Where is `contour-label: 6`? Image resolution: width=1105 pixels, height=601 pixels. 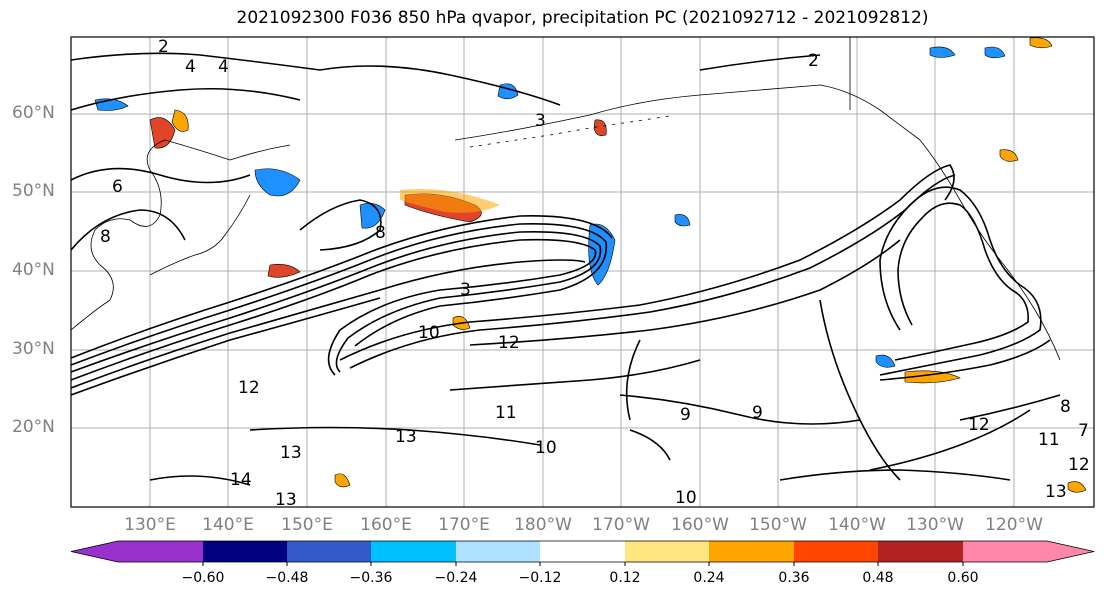 contour-label: 6 is located at coordinates (117, 187).